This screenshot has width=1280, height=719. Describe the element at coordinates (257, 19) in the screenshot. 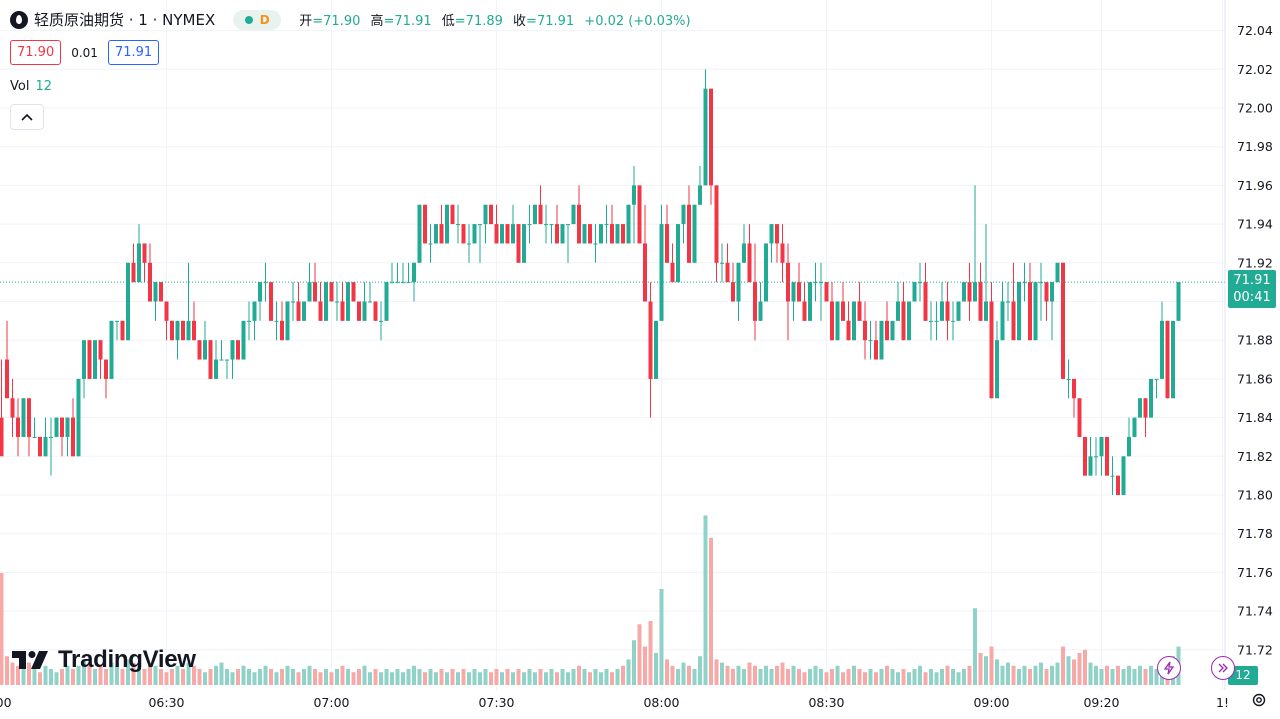

I see `market-status-badge: D` at that location.